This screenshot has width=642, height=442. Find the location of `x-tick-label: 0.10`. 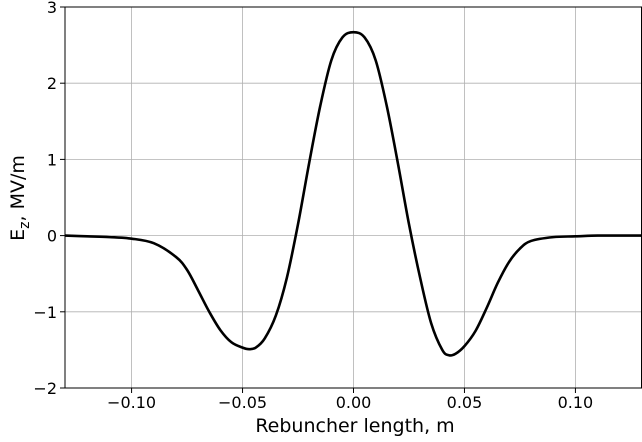

x-tick-label: 0.10 is located at coordinates (576, 402).